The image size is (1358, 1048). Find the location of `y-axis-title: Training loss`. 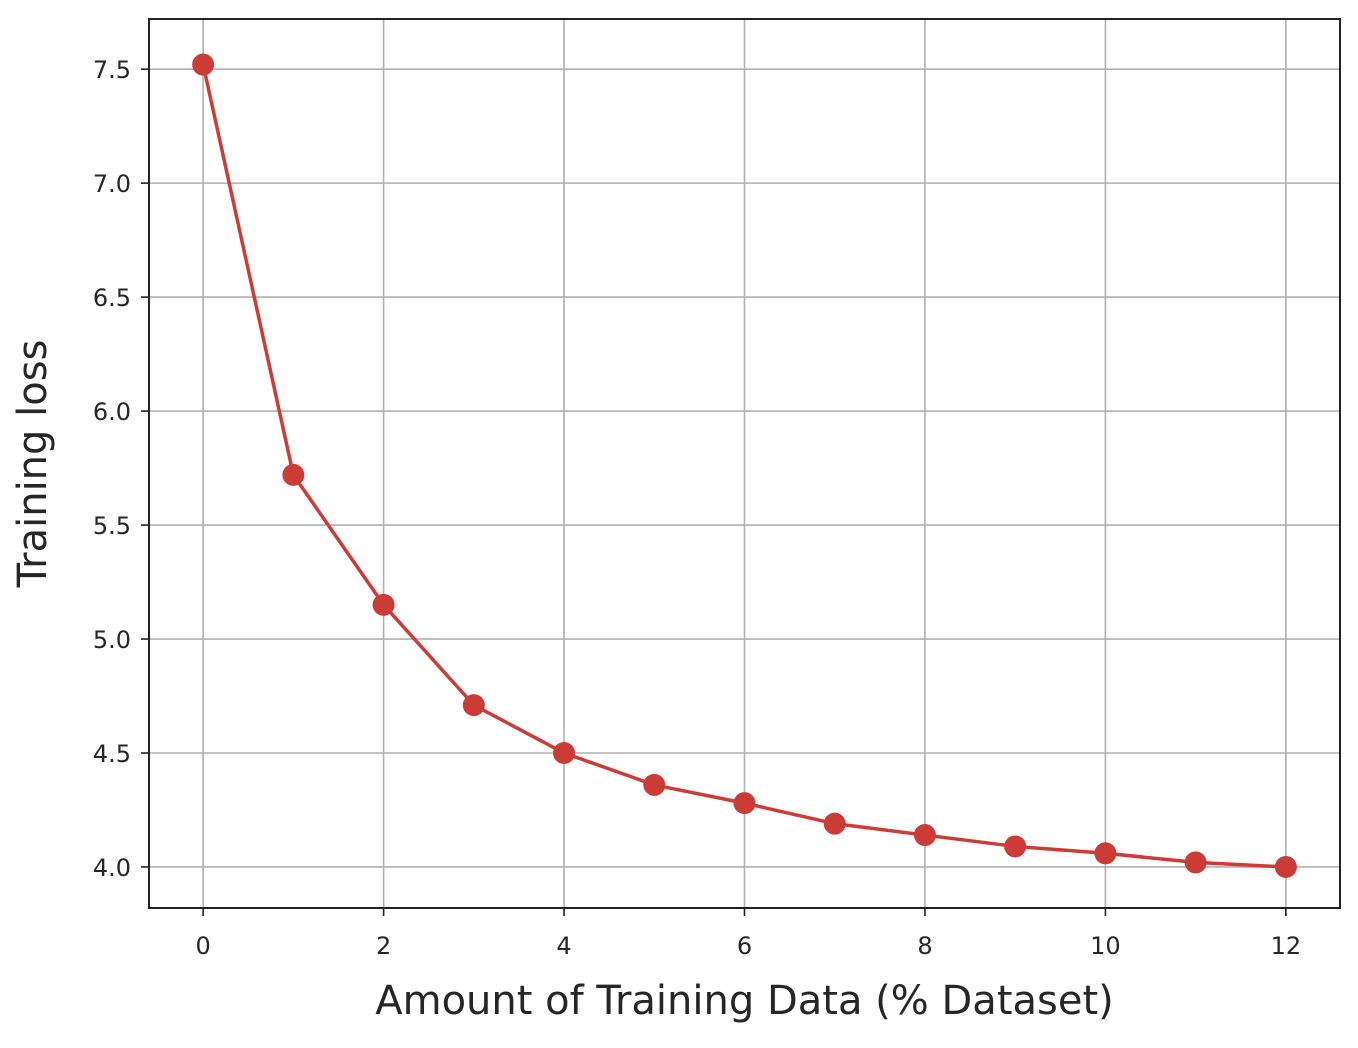

y-axis-title: Training loss is located at coordinates (33, 464).